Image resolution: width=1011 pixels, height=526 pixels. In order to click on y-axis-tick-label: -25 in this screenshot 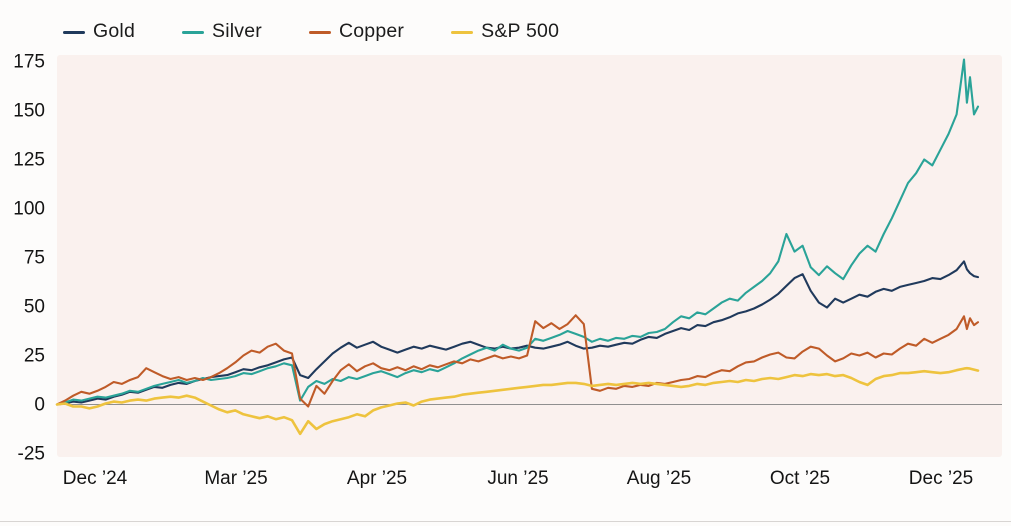, I will do `click(31, 453)`.